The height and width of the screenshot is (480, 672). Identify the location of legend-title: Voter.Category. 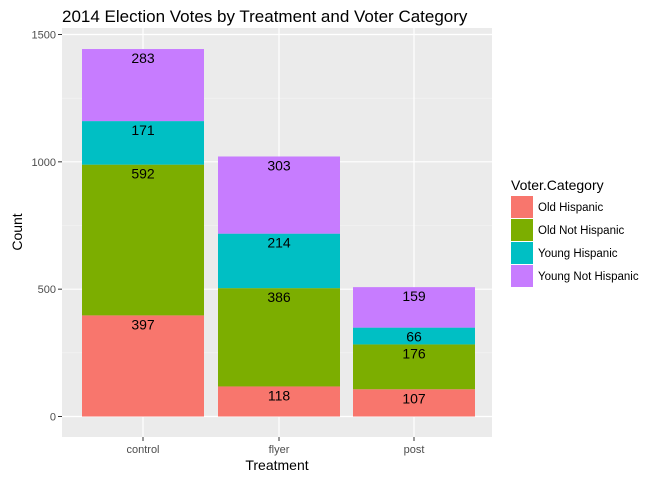
(557, 185).